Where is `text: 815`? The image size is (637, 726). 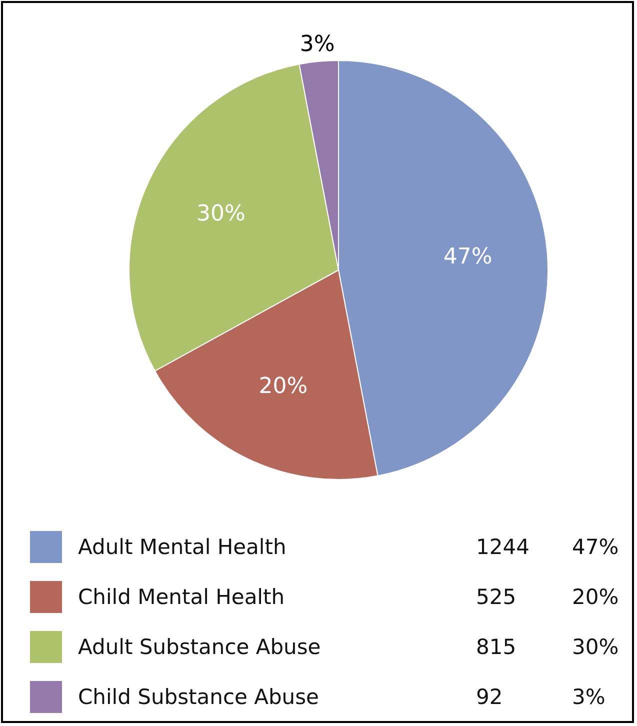
text: 815 is located at coordinates (497, 647).